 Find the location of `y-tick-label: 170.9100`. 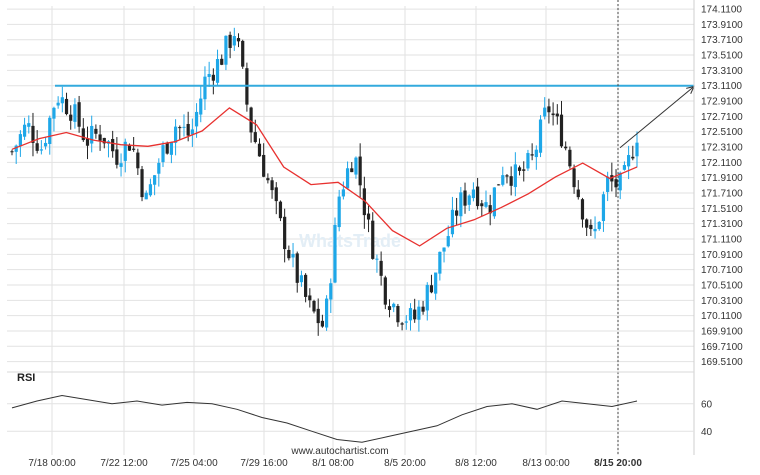

y-tick-label: 170.9100 is located at coordinates (722, 255).